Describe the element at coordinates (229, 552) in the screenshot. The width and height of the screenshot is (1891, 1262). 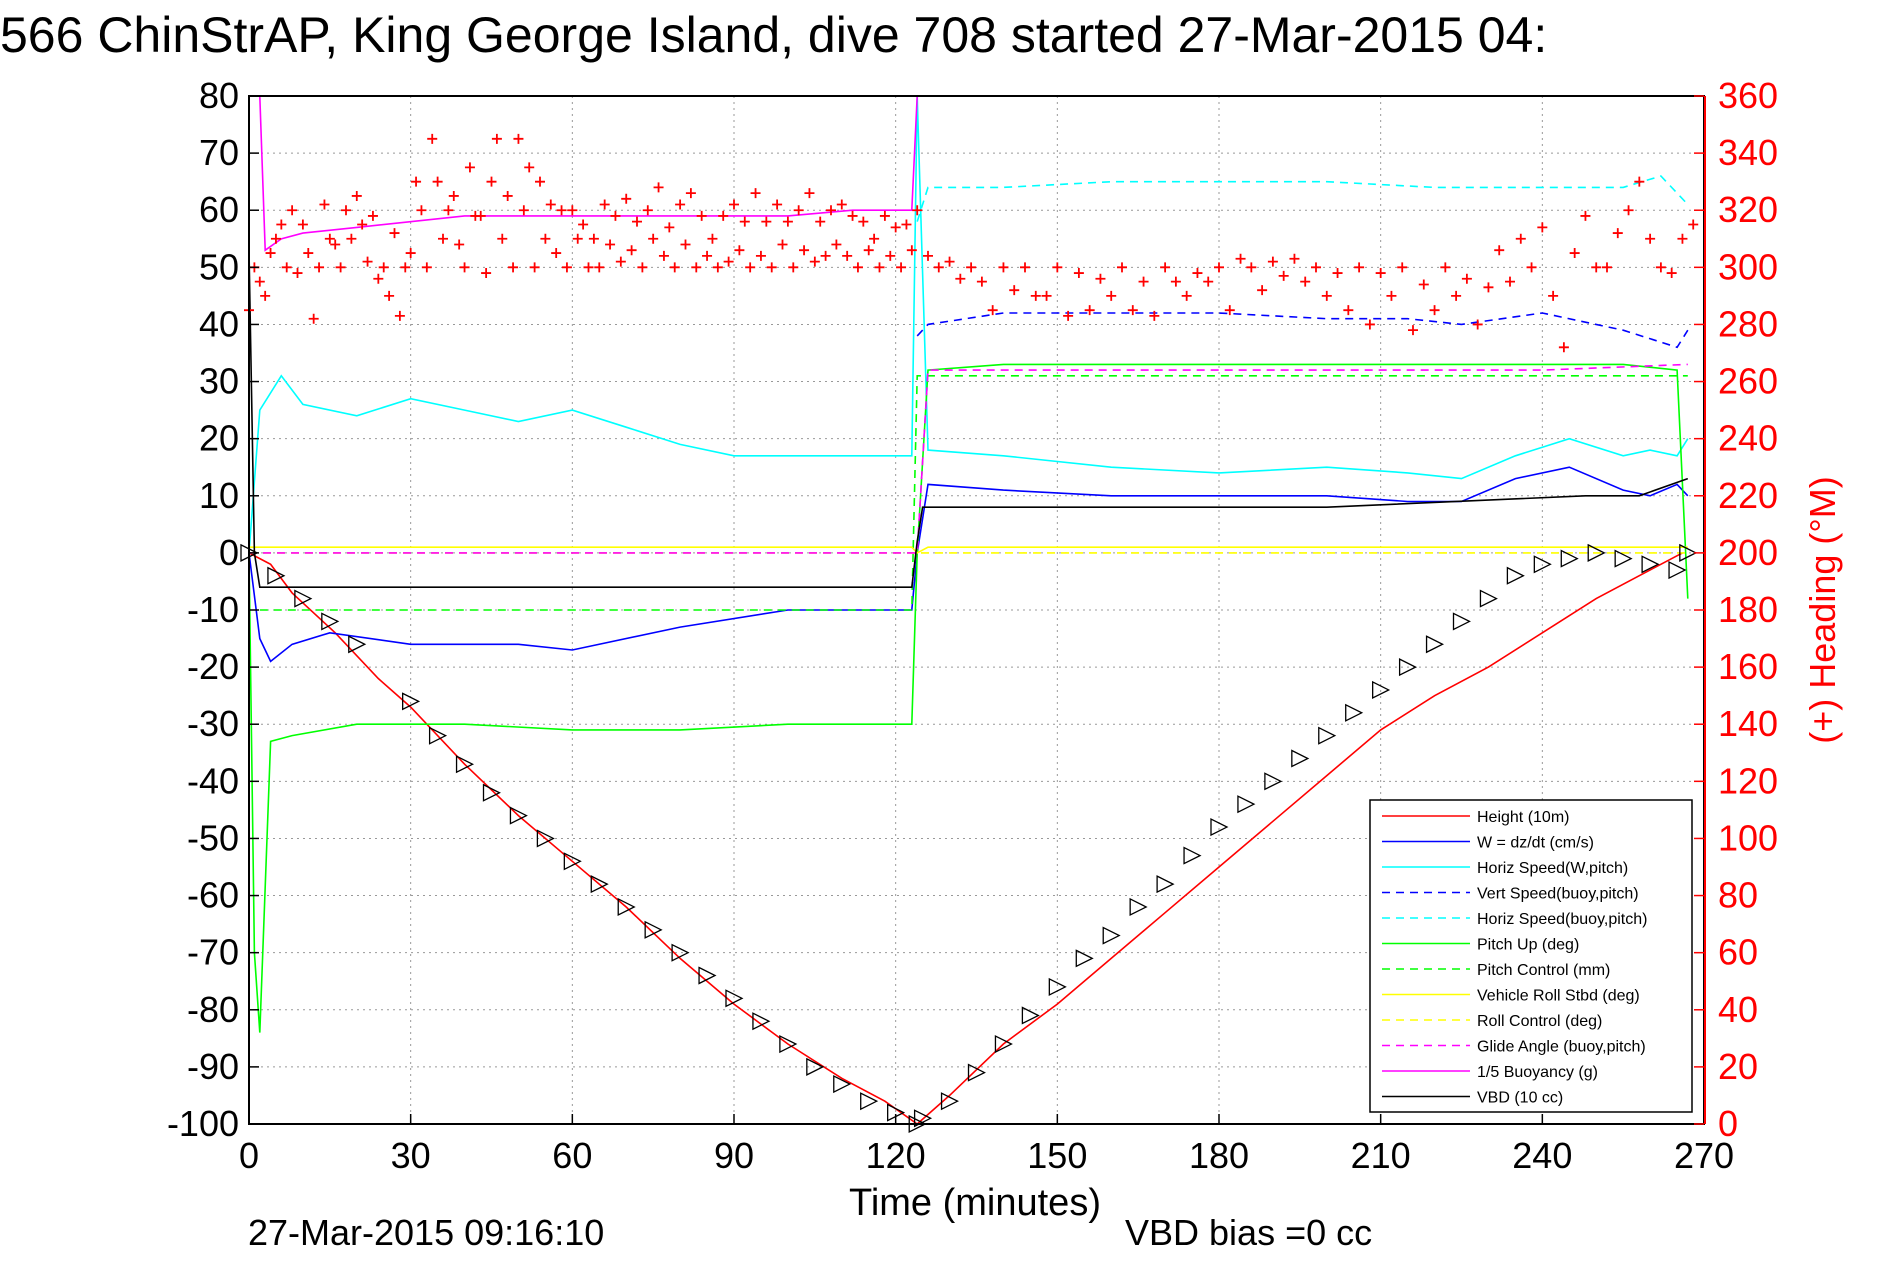
I see `y-tick-label: 0` at that location.